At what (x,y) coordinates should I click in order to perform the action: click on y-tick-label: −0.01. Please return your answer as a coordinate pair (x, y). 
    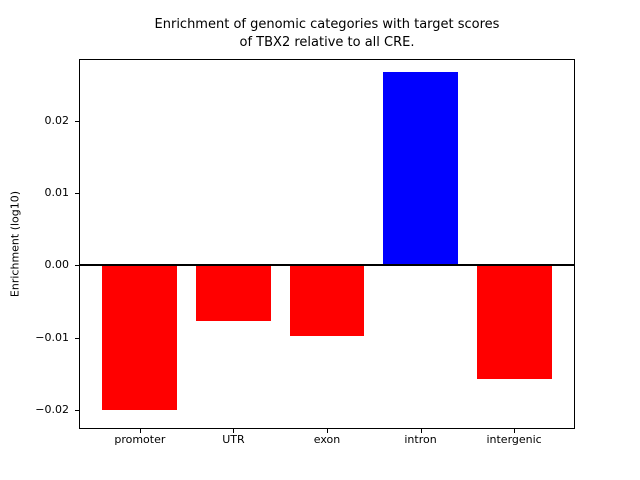
    Looking at the image, I should click on (52, 337).